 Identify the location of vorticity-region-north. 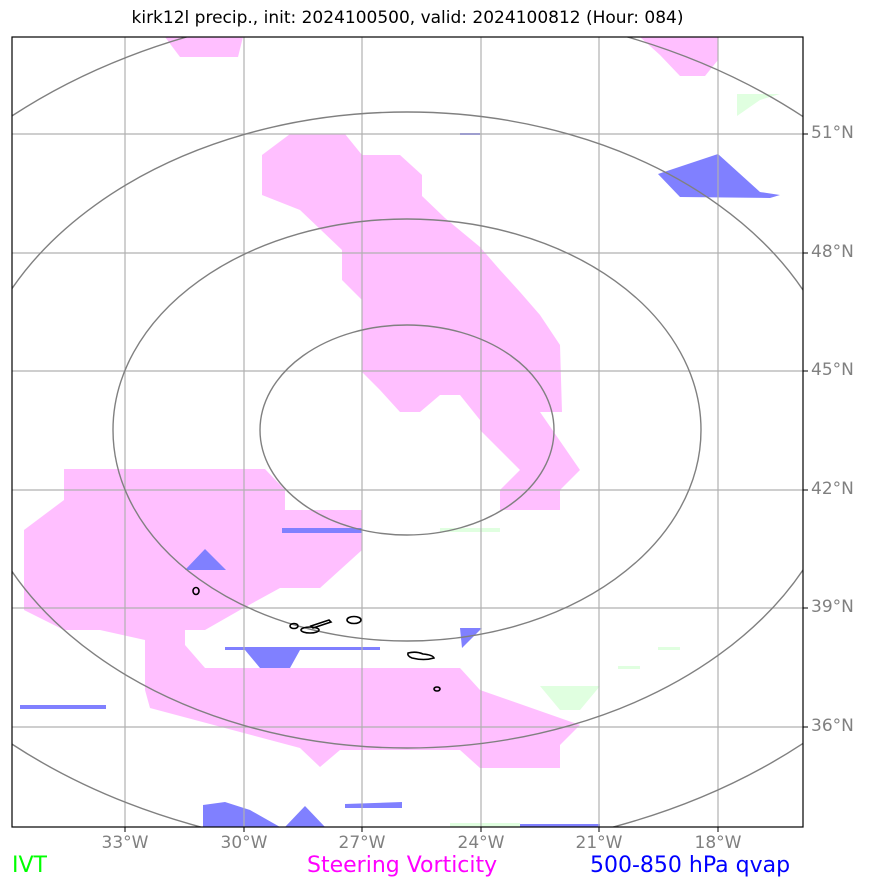
(204, 47).